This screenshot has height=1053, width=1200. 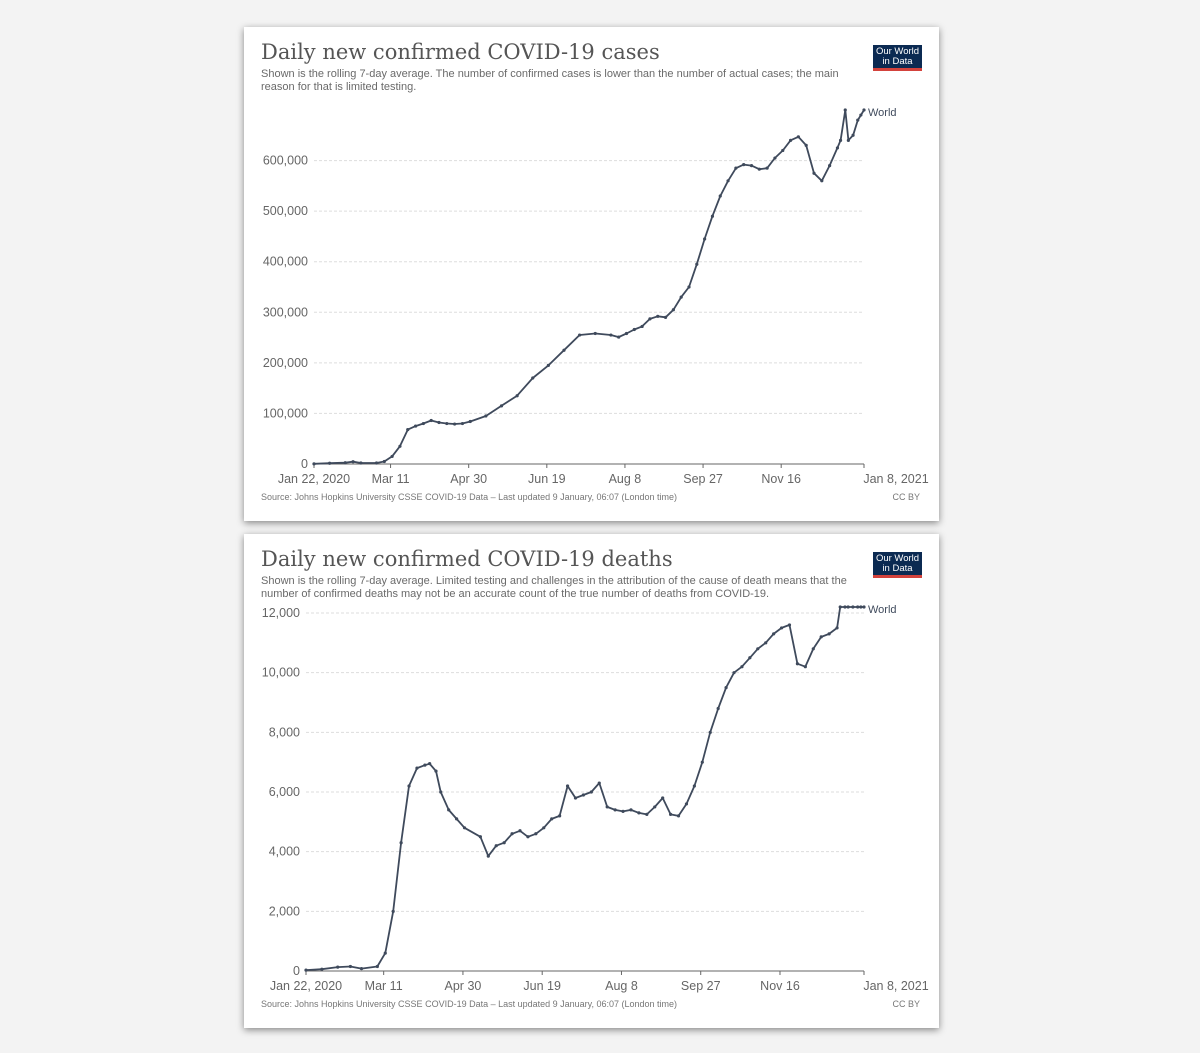 What do you see at coordinates (895, 986) in the screenshot?
I see `x-tick-label: Jan 8, 2021` at bounding box center [895, 986].